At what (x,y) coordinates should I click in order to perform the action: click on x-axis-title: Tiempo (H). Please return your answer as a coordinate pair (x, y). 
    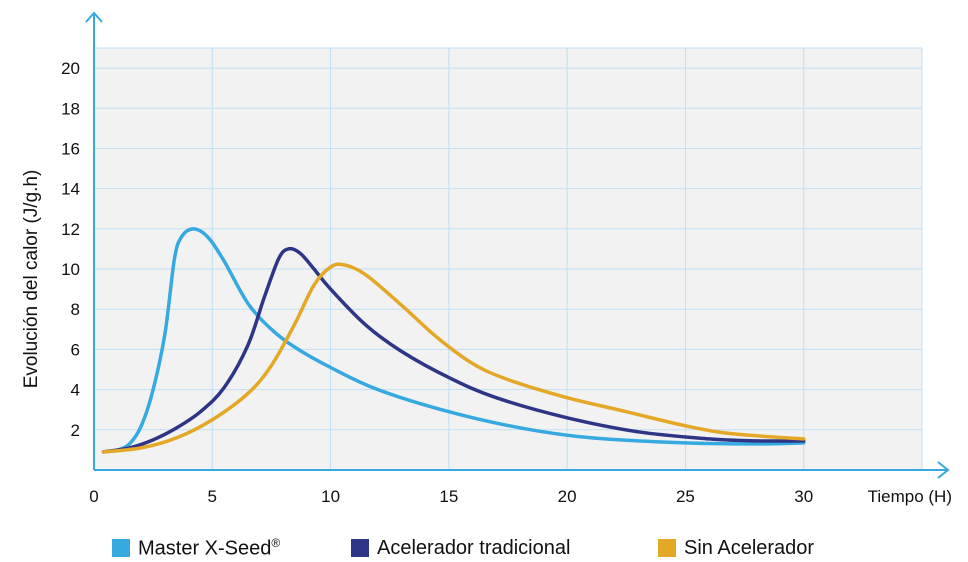
    Looking at the image, I should click on (910, 496).